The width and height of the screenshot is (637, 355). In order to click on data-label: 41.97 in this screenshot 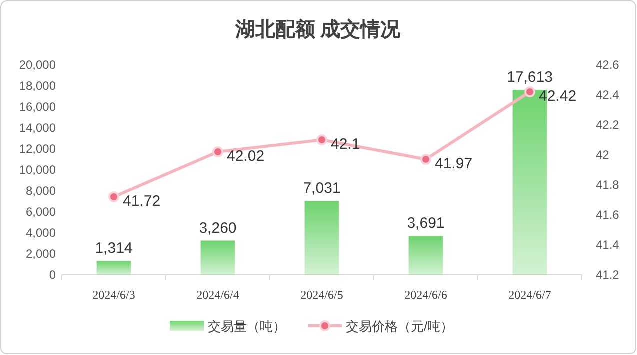, I will do `click(454, 164)`.